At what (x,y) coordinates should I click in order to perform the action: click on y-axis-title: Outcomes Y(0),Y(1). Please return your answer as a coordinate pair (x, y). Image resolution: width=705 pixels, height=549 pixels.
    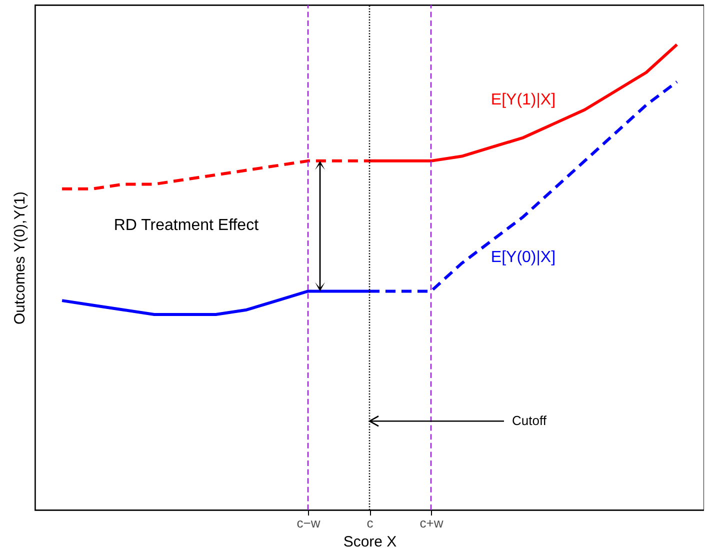
    Looking at the image, I should click on (20, 258).